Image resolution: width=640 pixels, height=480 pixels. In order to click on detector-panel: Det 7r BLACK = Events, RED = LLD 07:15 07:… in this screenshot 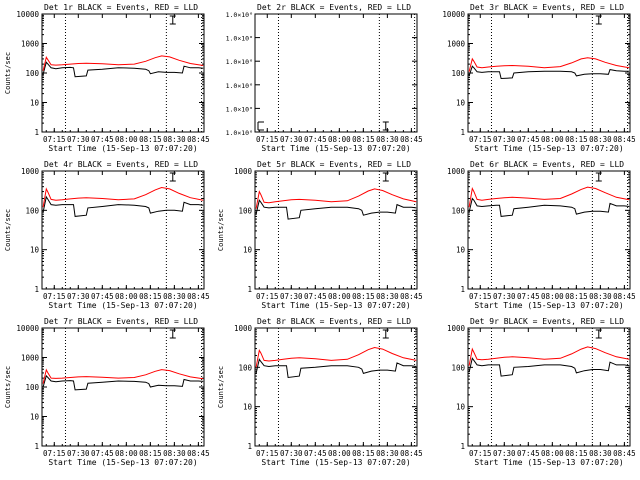, I will do `click(107, 392)`.